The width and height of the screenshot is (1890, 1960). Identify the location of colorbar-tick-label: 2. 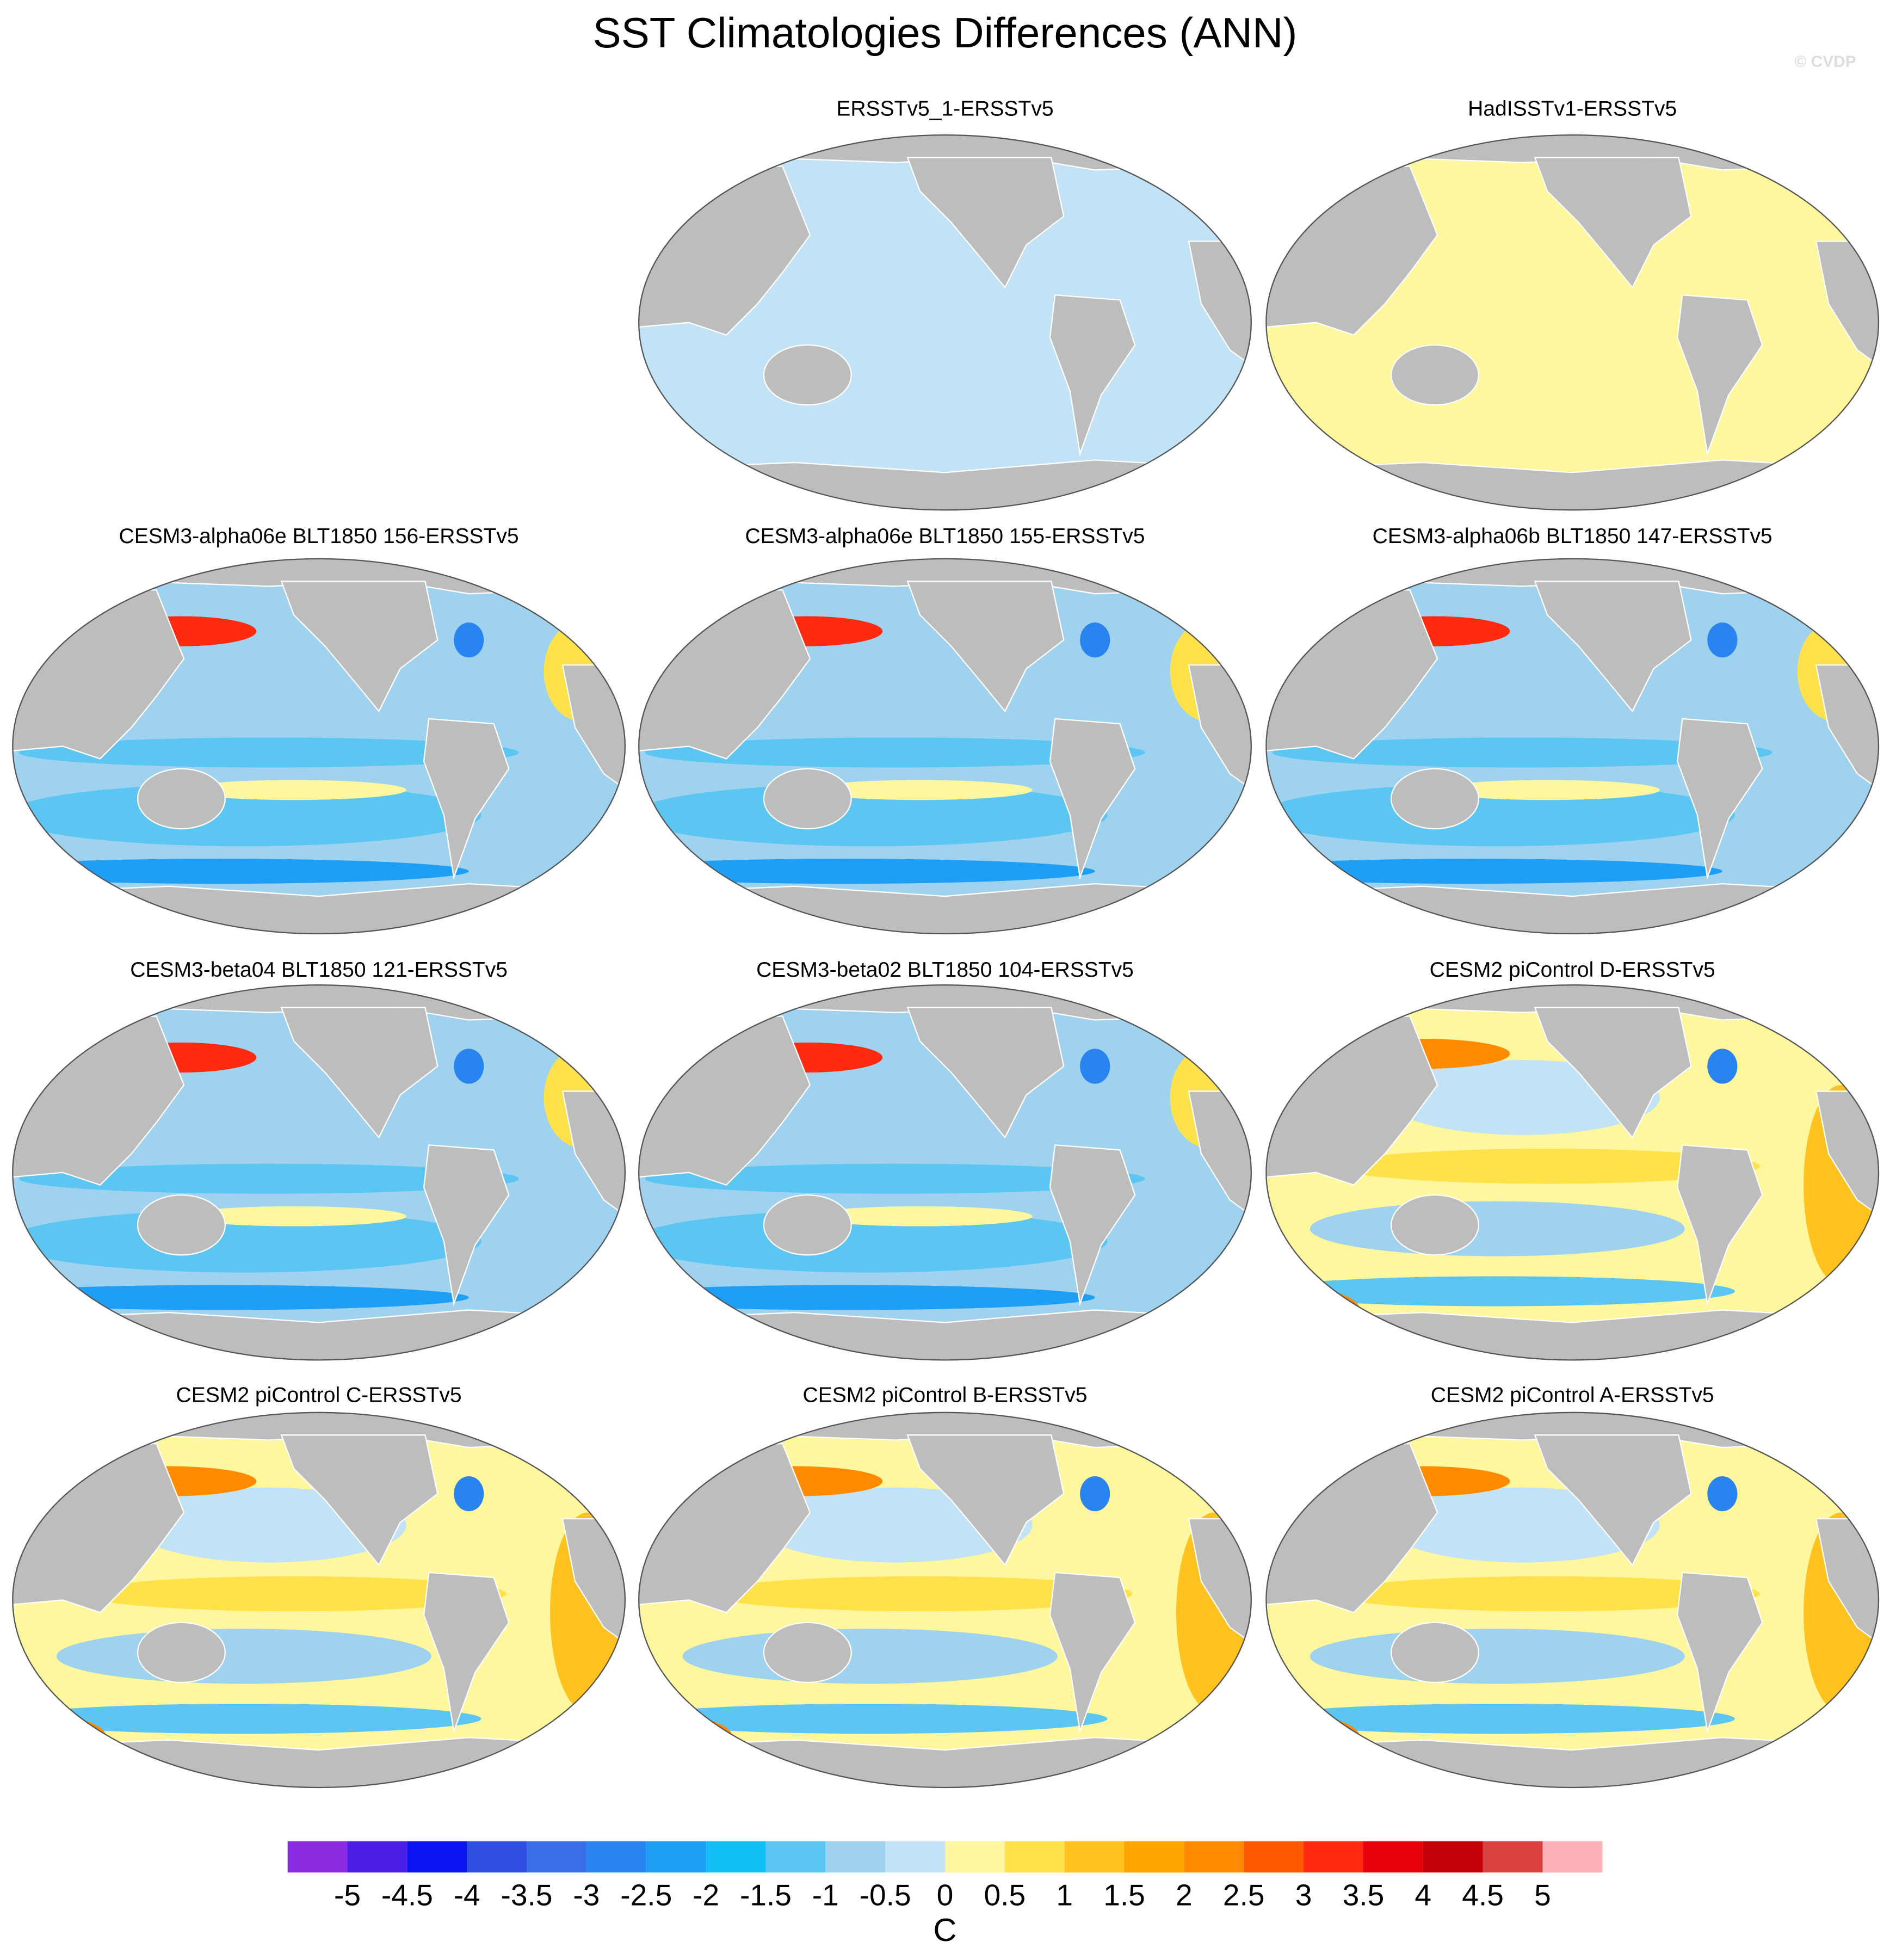
(1184, 1895).